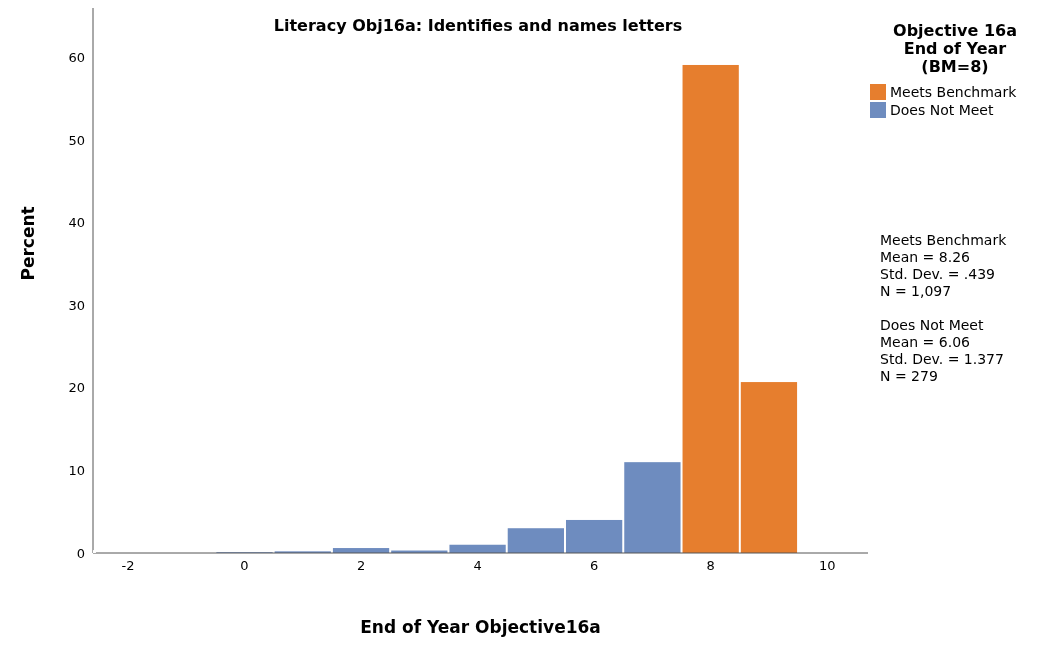 This screenshot has width=1050, height=651. Describe the element at coordinates (128, 566) in the screenshot. I see `x-tick-label: -2` at that location.